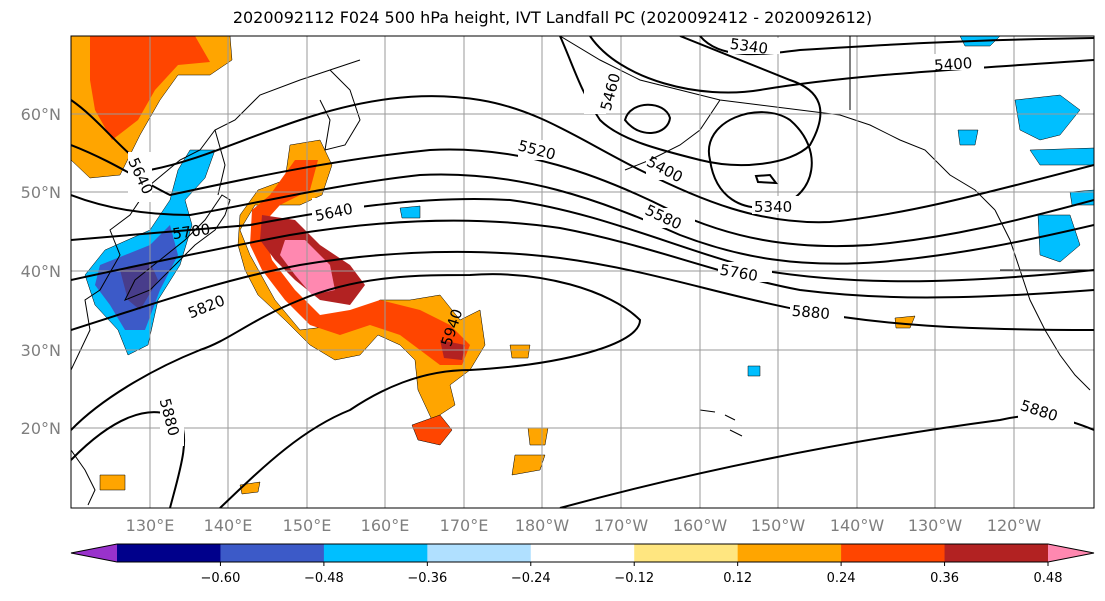 This screenshot has width=1105, height=601. I want to click on lon-label: 180°W, so click(542, 525).